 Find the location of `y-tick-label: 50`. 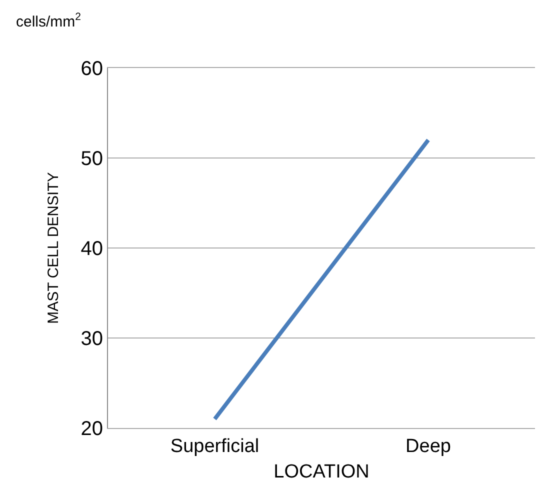

y-tick-label: 50 is located at coordinates (91, 159).